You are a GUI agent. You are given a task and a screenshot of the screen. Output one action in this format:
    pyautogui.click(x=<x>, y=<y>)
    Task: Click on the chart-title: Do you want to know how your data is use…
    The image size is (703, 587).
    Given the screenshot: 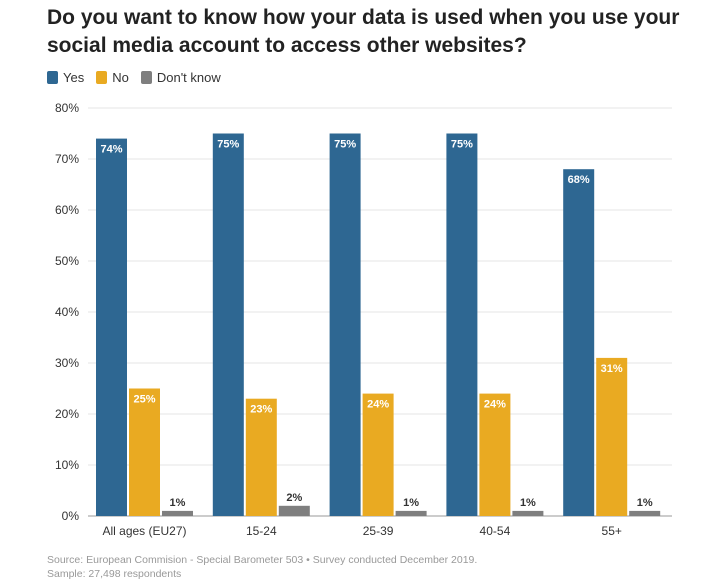 What is the action you would take?
    pyautogui.click(x=363, y=31)
    